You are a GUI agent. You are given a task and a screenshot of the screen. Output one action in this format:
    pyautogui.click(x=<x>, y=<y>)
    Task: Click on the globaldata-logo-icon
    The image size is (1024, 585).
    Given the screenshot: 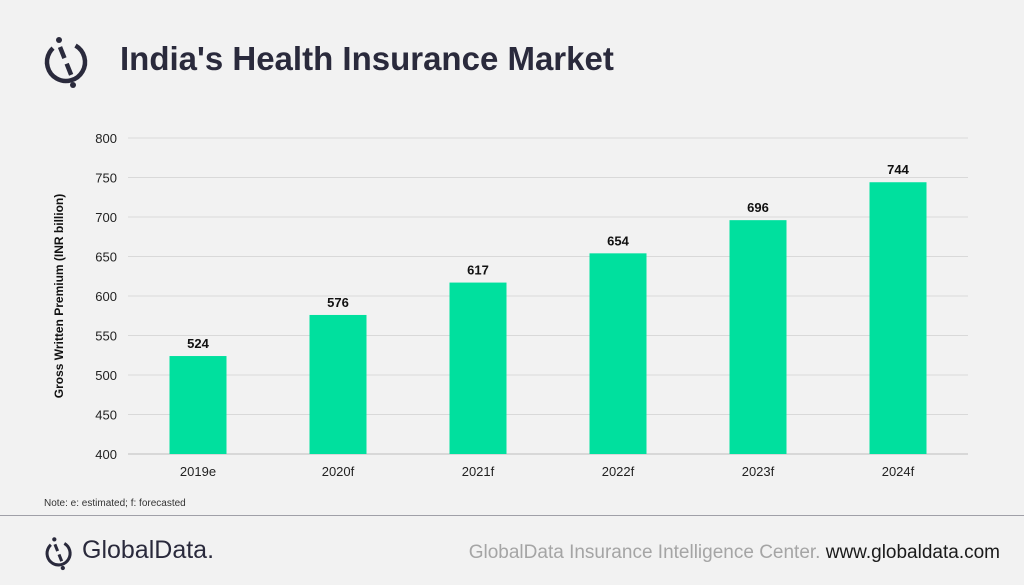 What is the action you would take?
    pyautogui.click(x=66, y=62)
    